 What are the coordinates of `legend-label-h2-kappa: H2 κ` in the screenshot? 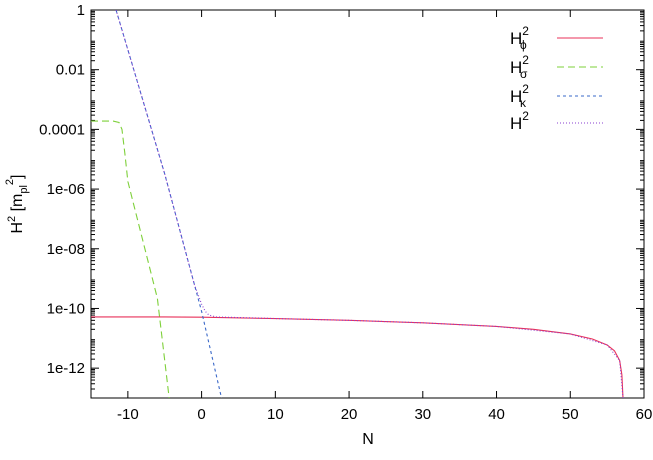 It's located at (519, 96).